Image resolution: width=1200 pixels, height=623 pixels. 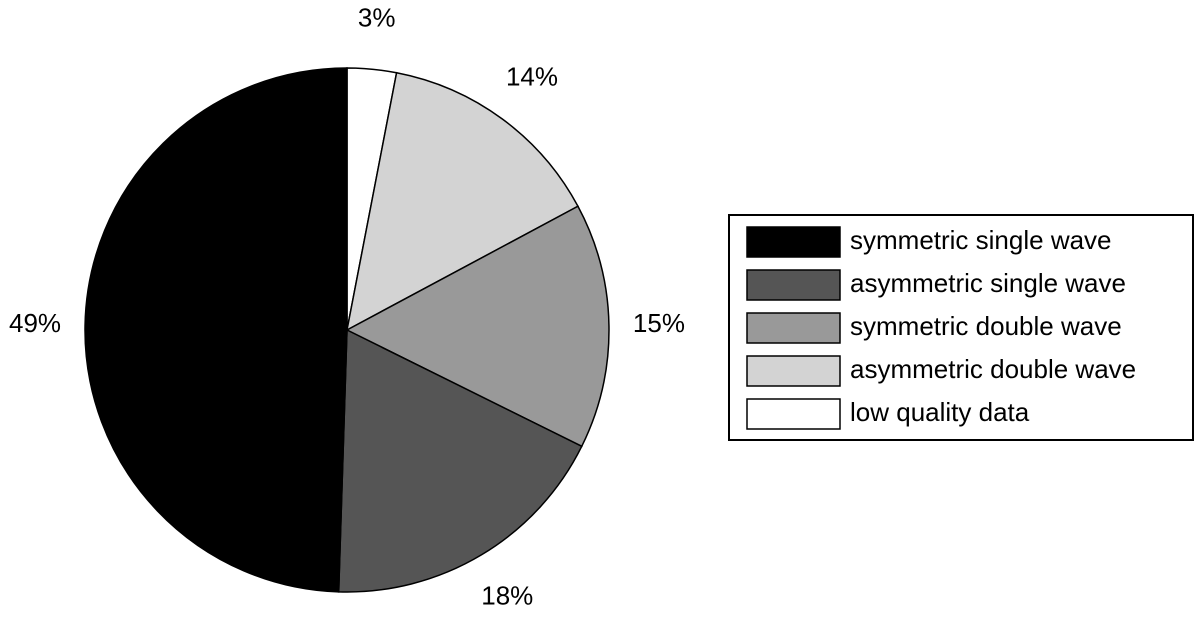 I want to click on slice-label: 18%, so click(x=507, y=596).